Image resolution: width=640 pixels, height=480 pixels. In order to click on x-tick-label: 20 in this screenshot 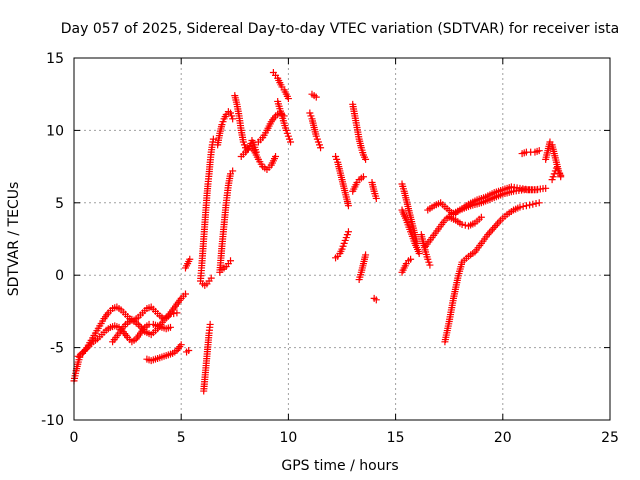, I will do `click(503, 438)`.